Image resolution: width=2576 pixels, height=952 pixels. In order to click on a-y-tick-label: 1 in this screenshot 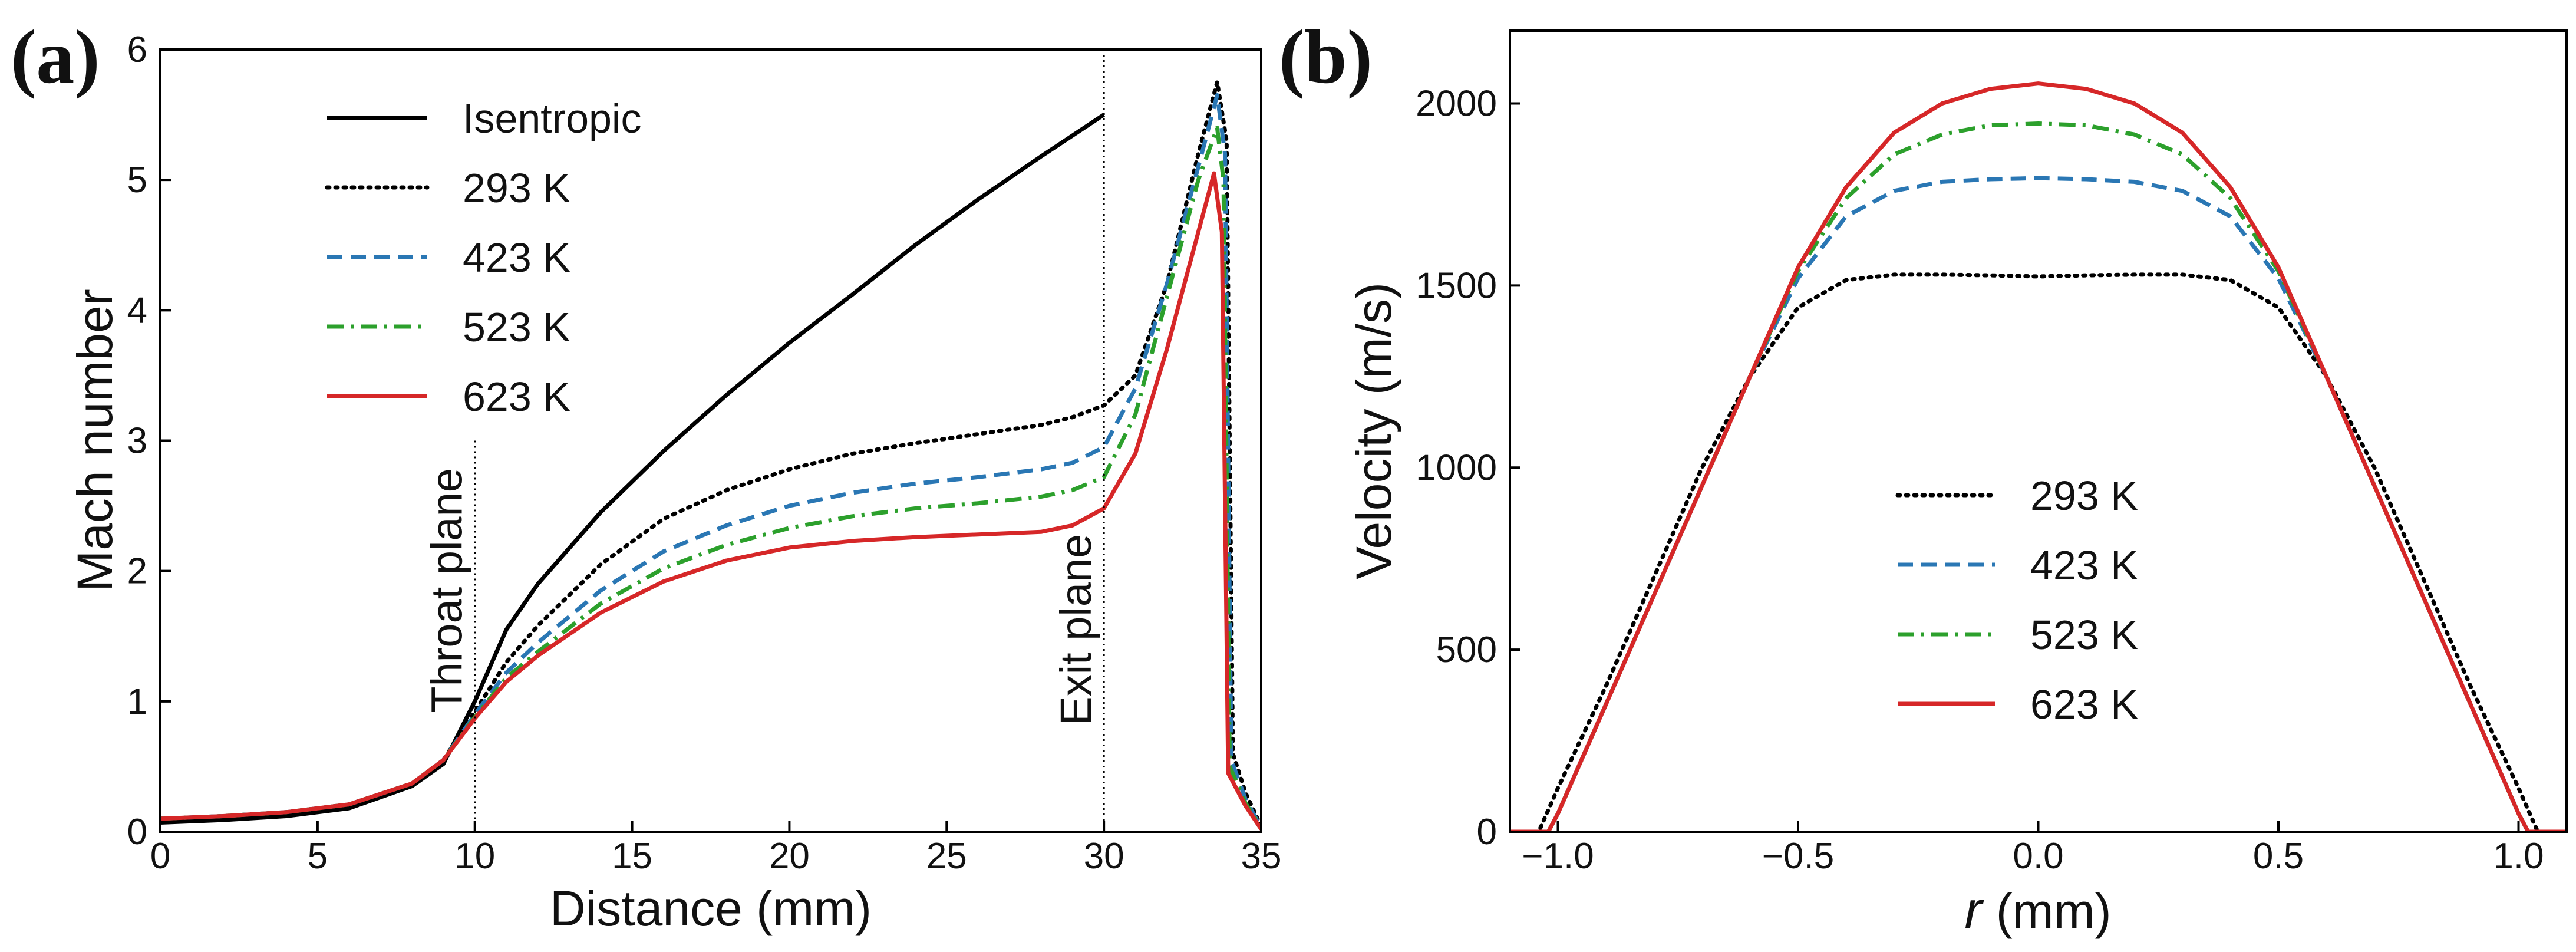, I will do `click(137, 701)`.